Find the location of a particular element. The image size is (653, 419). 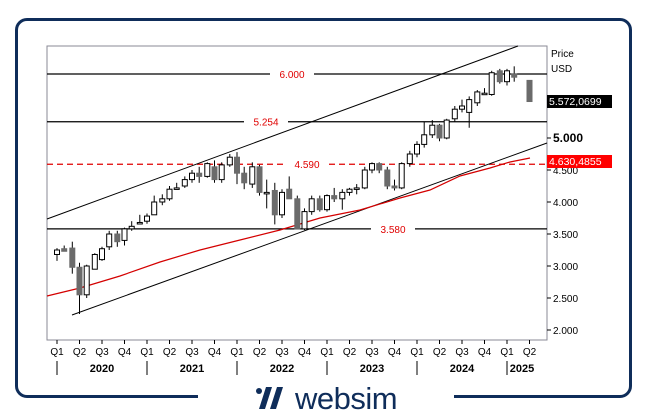

level-label: 6.000 is located at coordinates (291, 75).